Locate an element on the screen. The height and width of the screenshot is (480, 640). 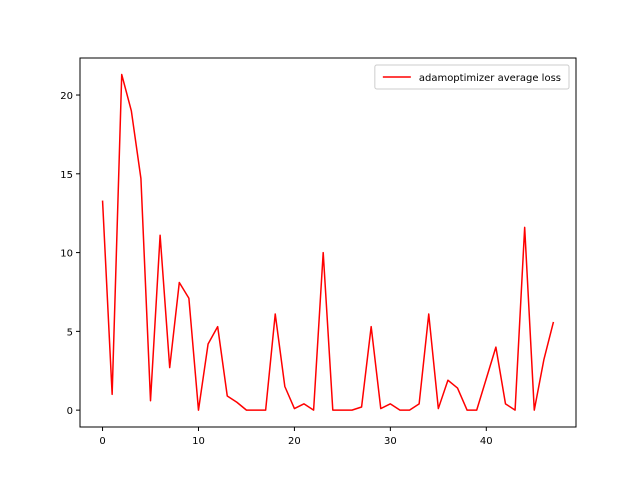
y-tick-label: 15 is located at coordinates (66, 175).